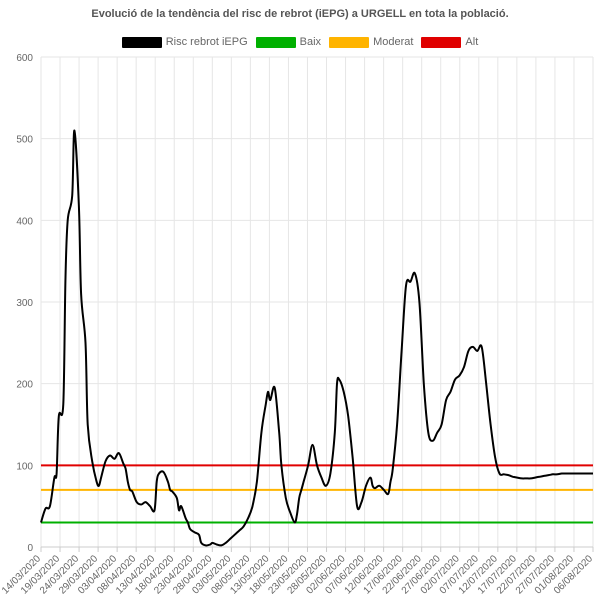 The height and width of the screenshot is (600, 600). Describe the element at coordinates (24, 58) in the screenshot. I see `y-tick-label: 600` at that location.